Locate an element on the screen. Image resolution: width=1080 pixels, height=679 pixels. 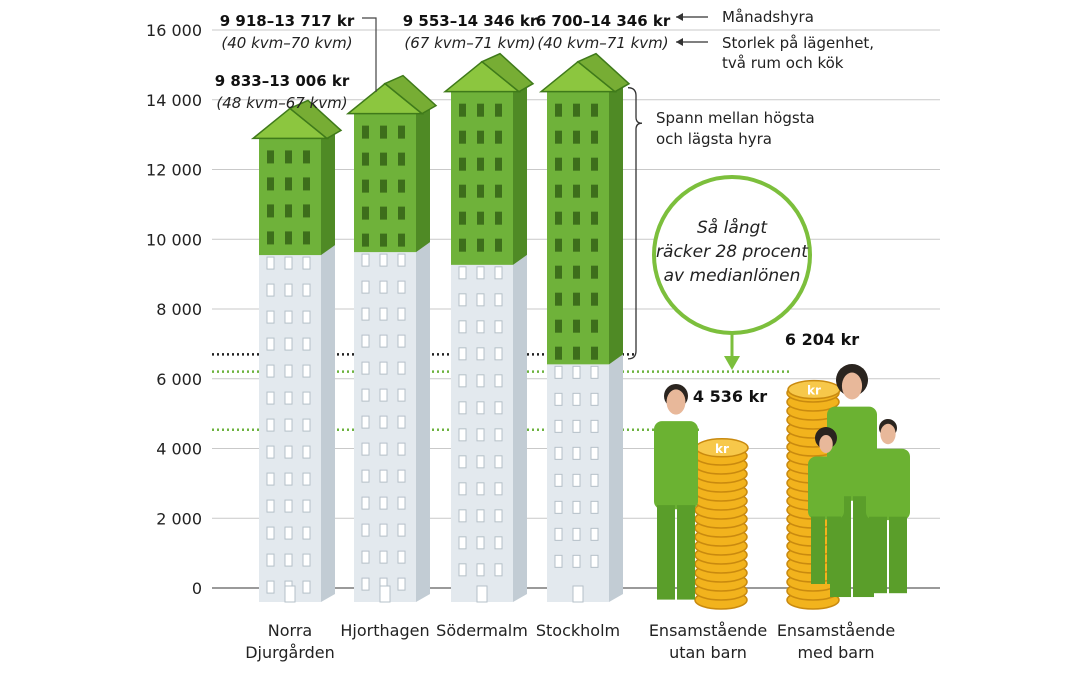
x-category-label: med barn is located at coordinates (835, 652).